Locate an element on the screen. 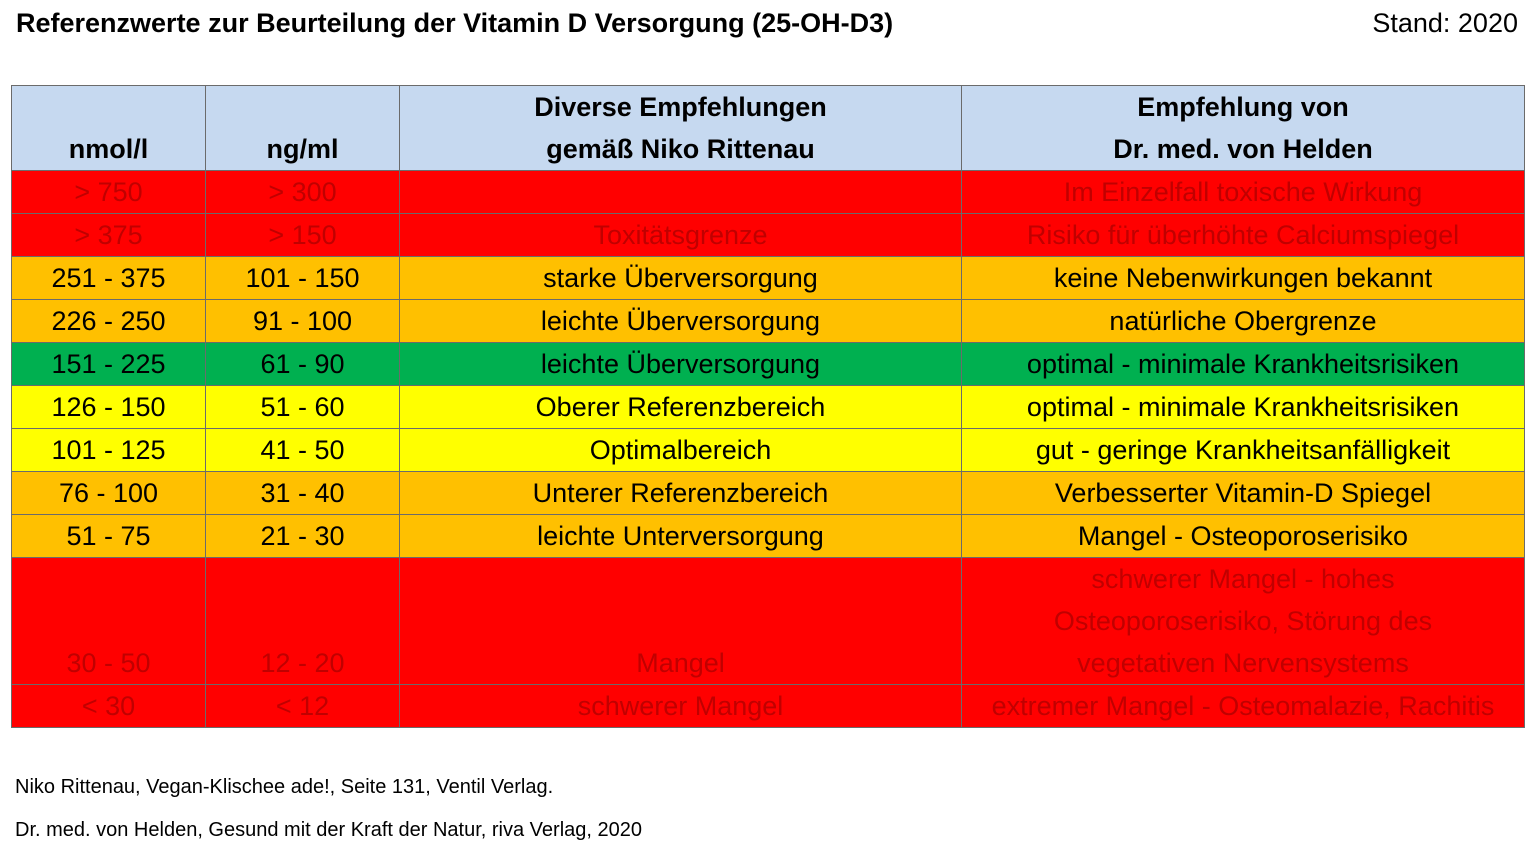 This screenshot has height=857, width=1536. cell-helden-line: vegetativen Nervensystems is located at coordinates (1243, 663).